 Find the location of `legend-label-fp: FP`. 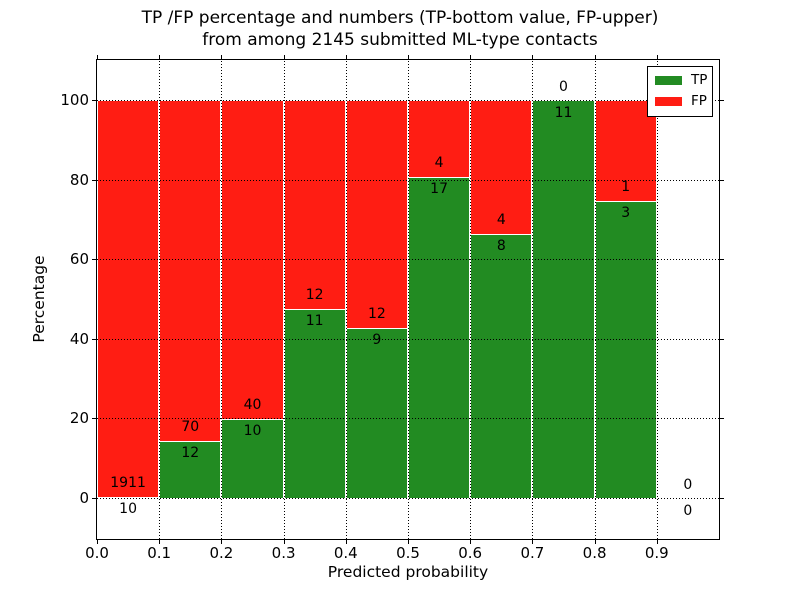

legend-label-fp: FP is located at coordinates (699, 101).